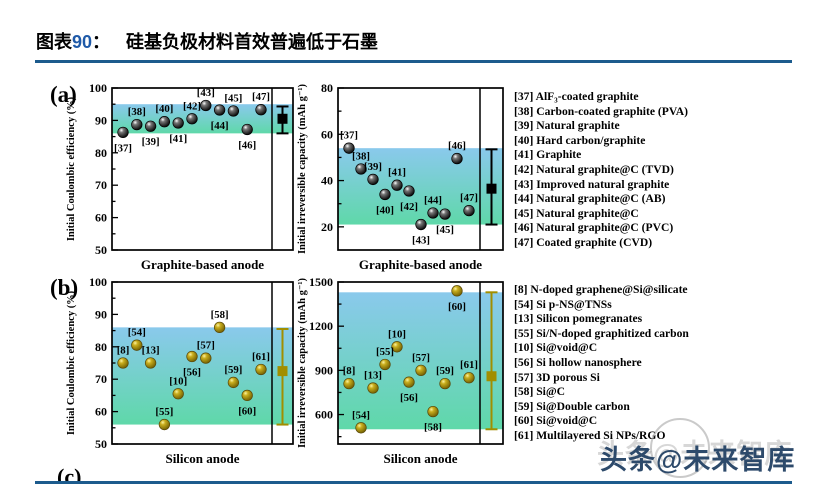 The width and height of the screenshot is (823, 488). What do you see at coordinates (101, 444) in the screenshot?
I see `svg-text: 50` at bounding box center [101, 444].